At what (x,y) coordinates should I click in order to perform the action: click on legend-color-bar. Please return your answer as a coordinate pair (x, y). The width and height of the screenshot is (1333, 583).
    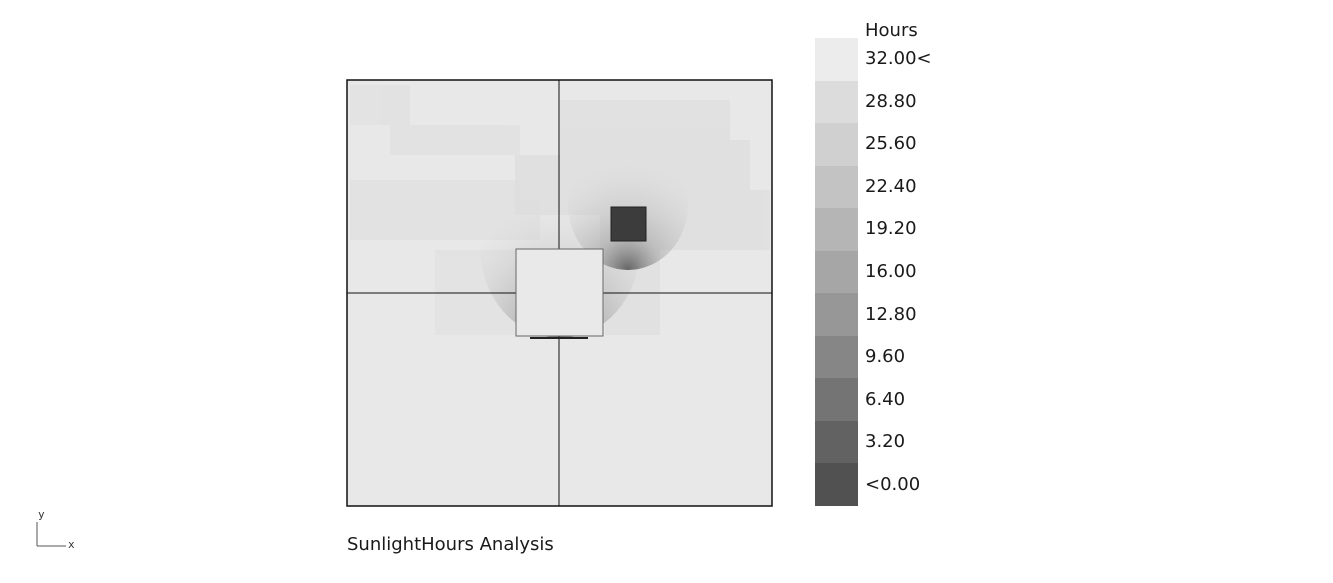
    Looking at the image, I should click on (836, 272).